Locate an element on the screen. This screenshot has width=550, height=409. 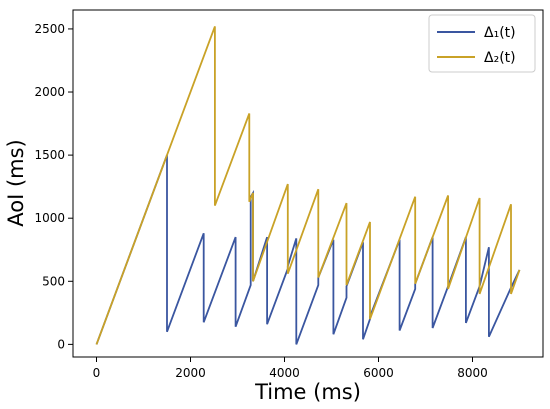
x-tick-label: 0 is located at coordinates (97, 373).